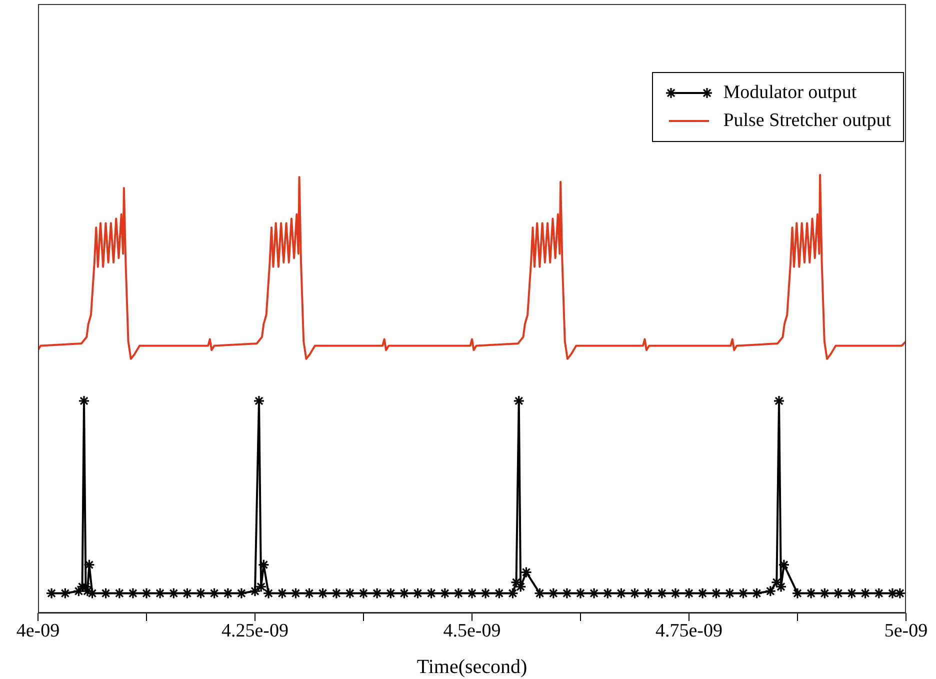 This screenshot has height=679, width=936. Describe the element at coordinates (472, 631) in the screenshot. I see `x-tick-label: 4.5e-09` at that location.